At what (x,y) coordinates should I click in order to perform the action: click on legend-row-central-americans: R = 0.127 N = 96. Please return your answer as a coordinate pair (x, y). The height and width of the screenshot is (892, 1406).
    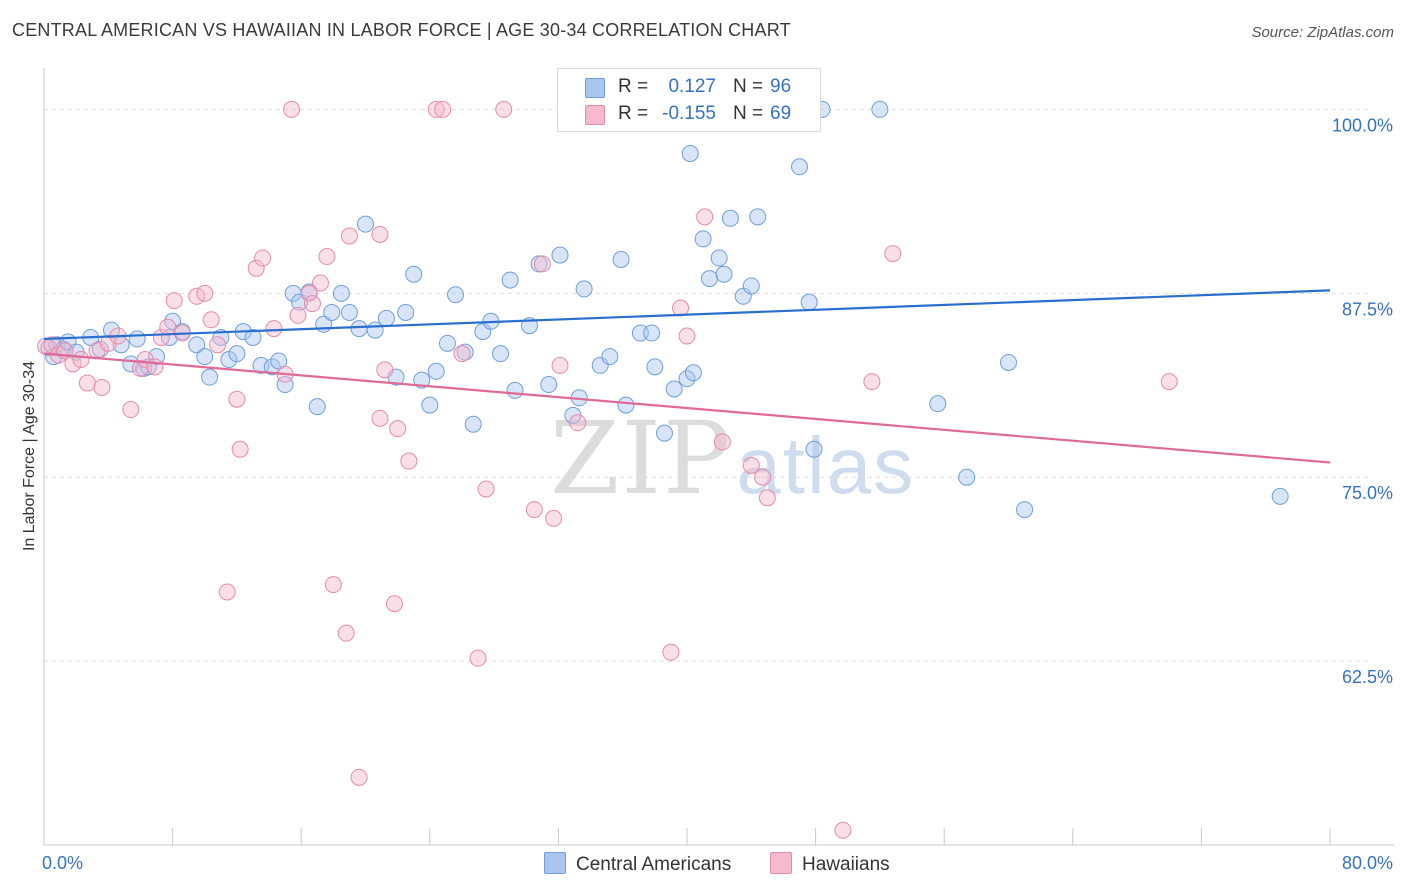
    Looking at the image, I should click on (689, 88).